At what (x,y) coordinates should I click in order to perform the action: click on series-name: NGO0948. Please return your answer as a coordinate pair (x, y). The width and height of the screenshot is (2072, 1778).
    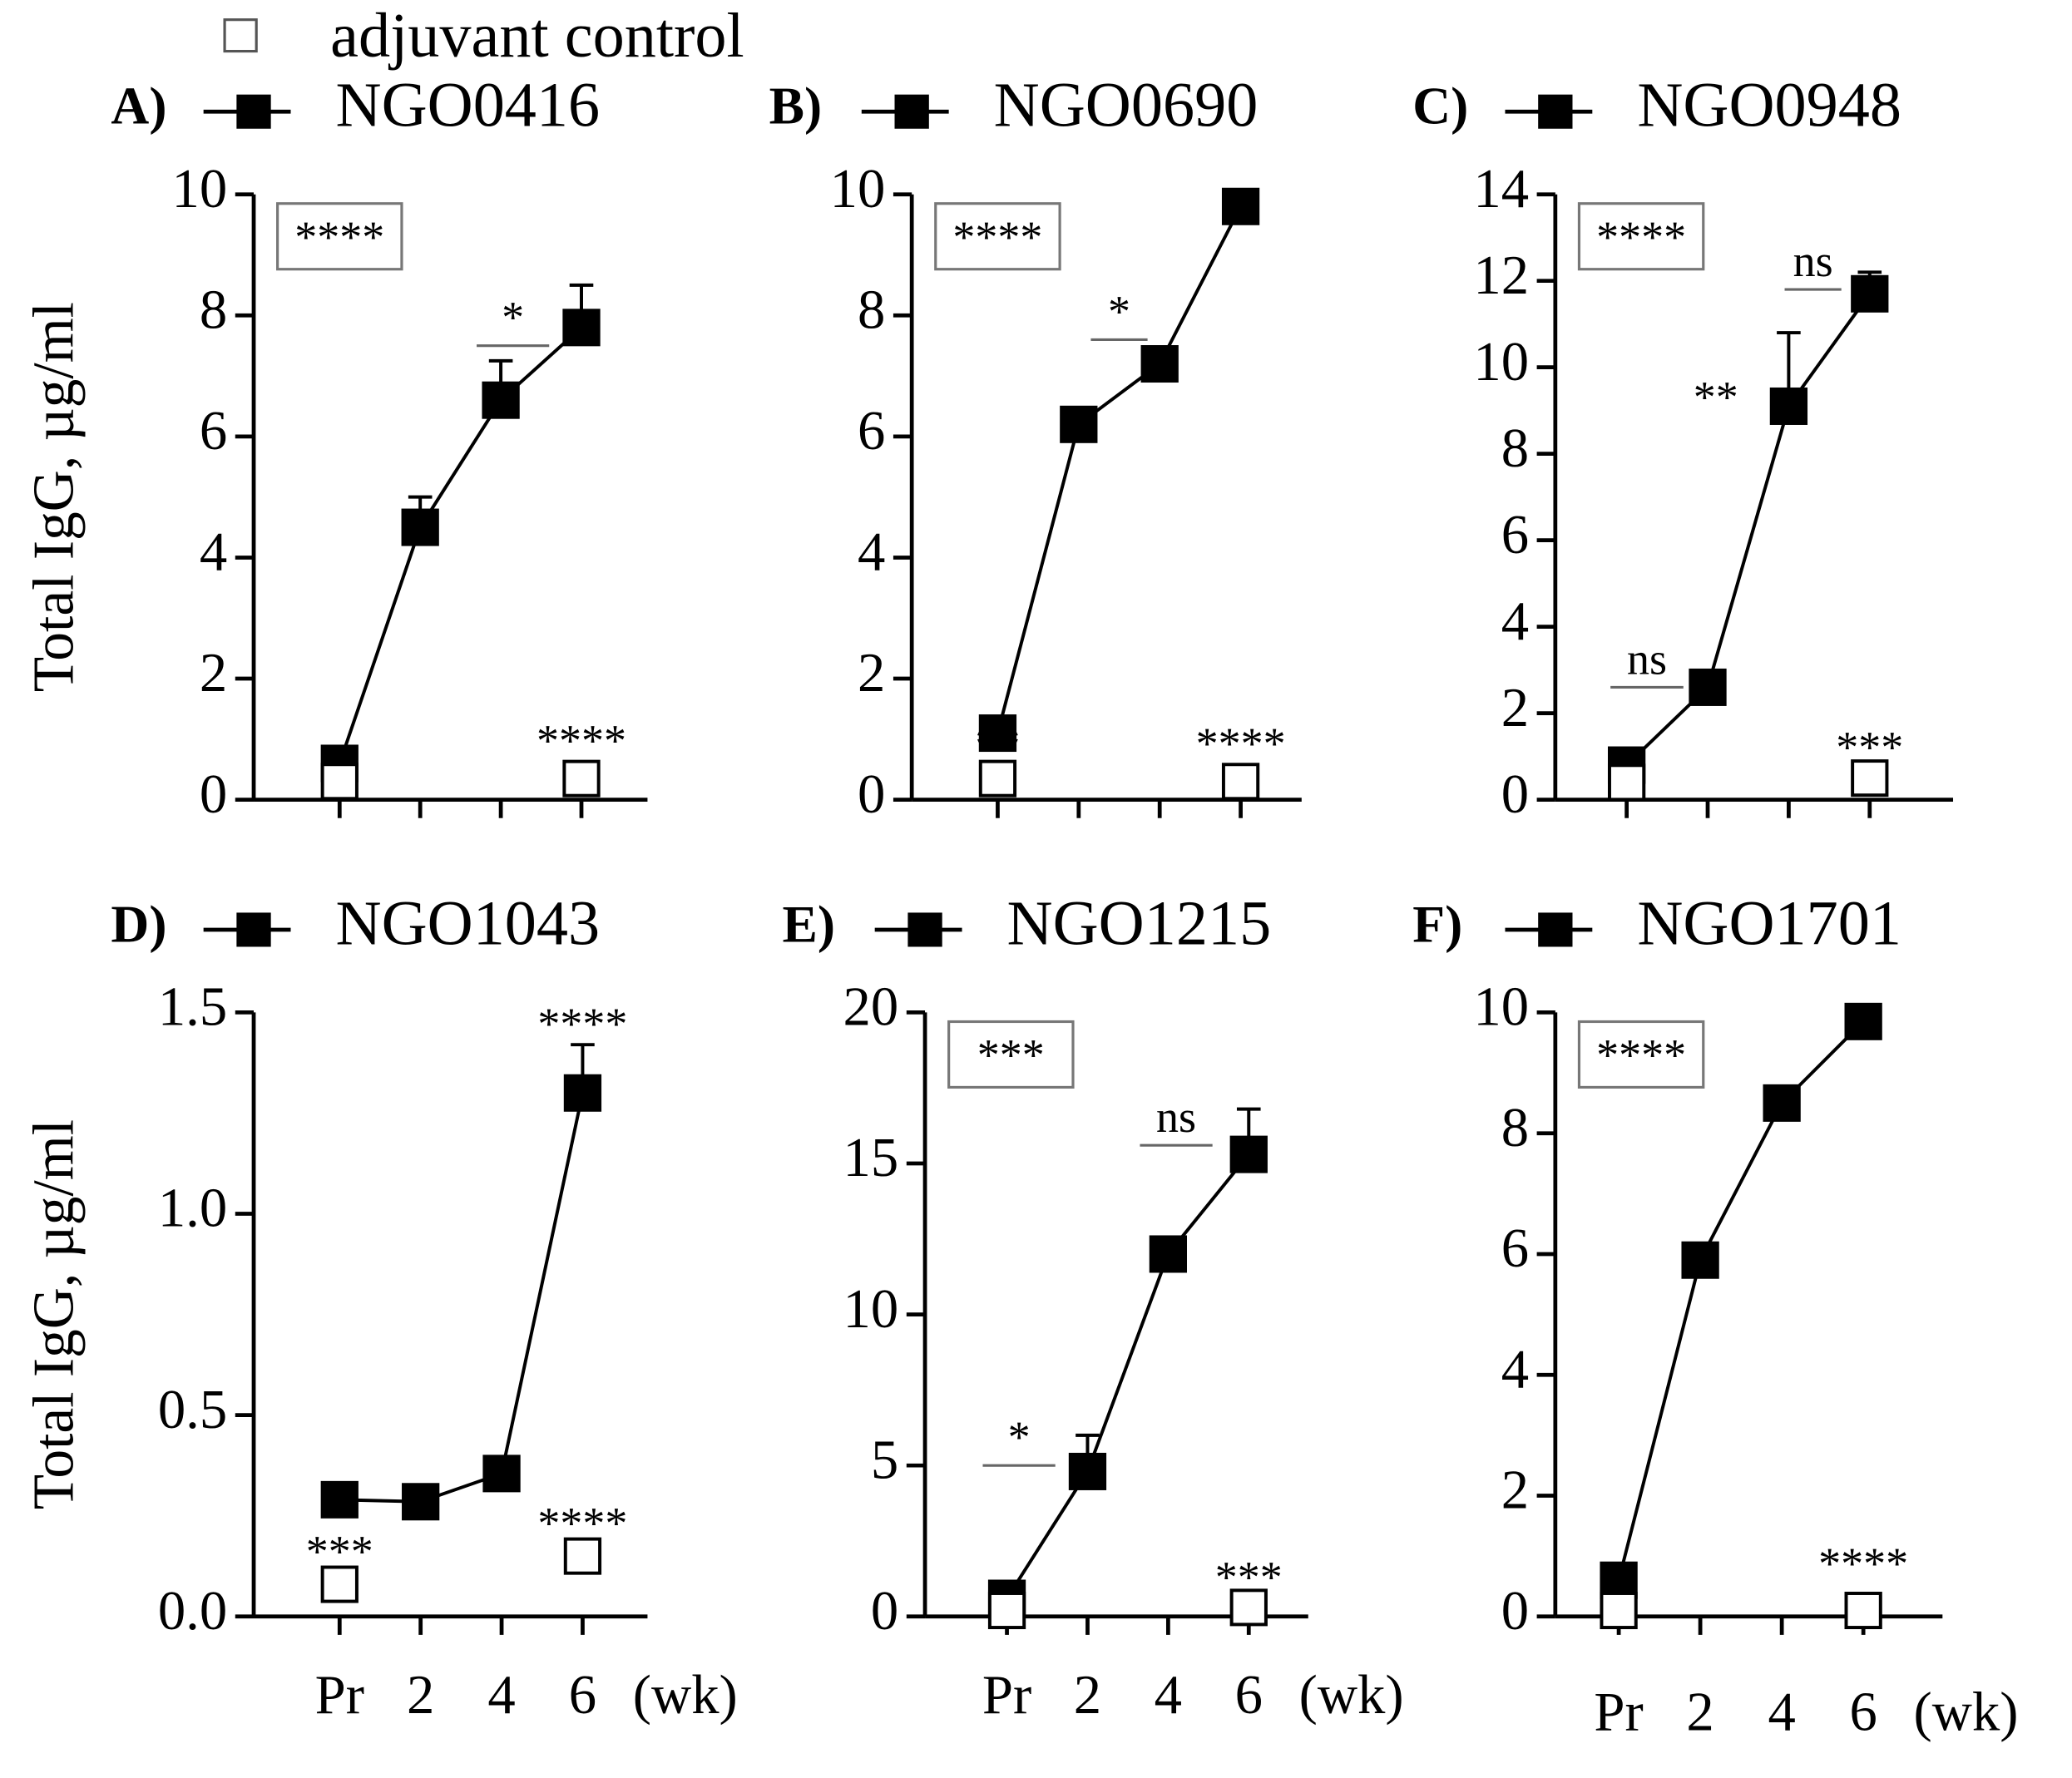
    Looking at the image, I should click on (1769, 106).